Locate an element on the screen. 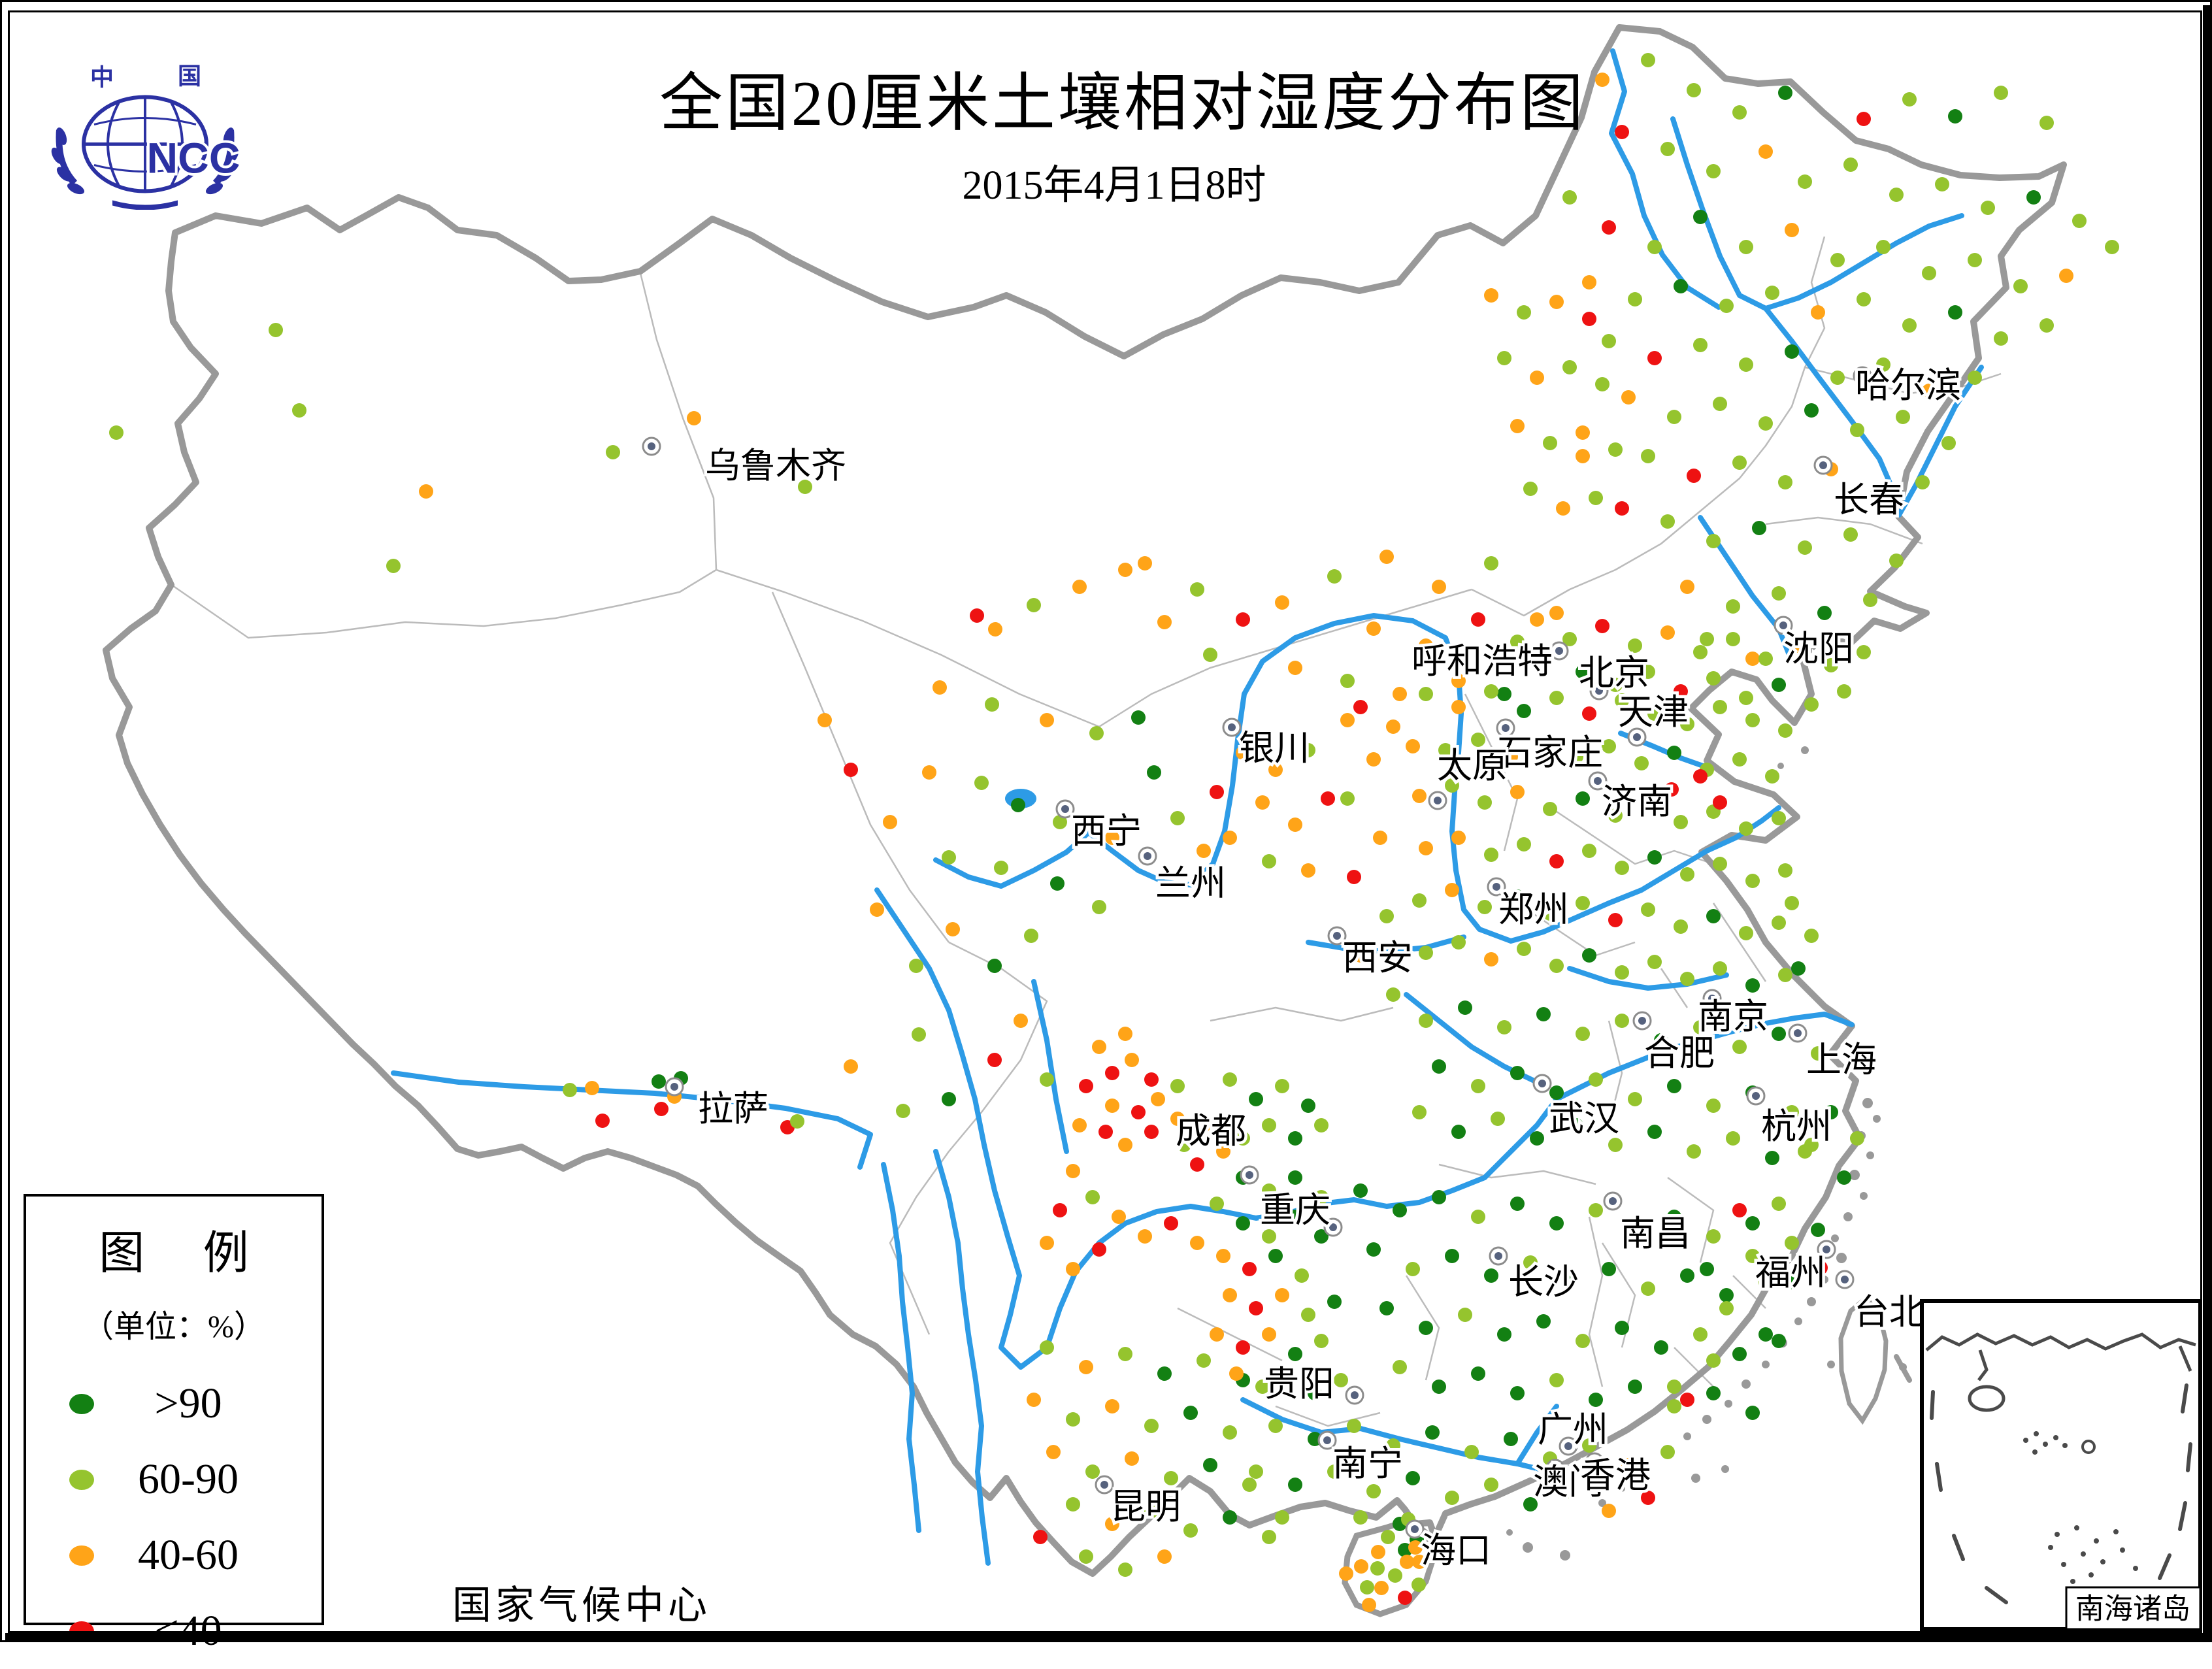  laurel-wreath-icon is located at coordinates (145, 168).